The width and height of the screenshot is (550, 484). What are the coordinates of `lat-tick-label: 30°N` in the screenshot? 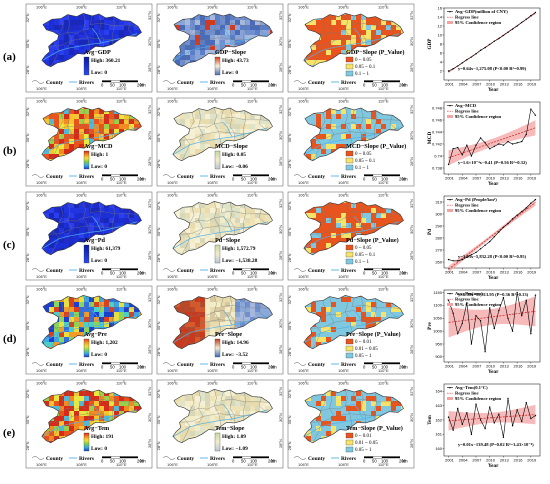 It's located at (158, 43).